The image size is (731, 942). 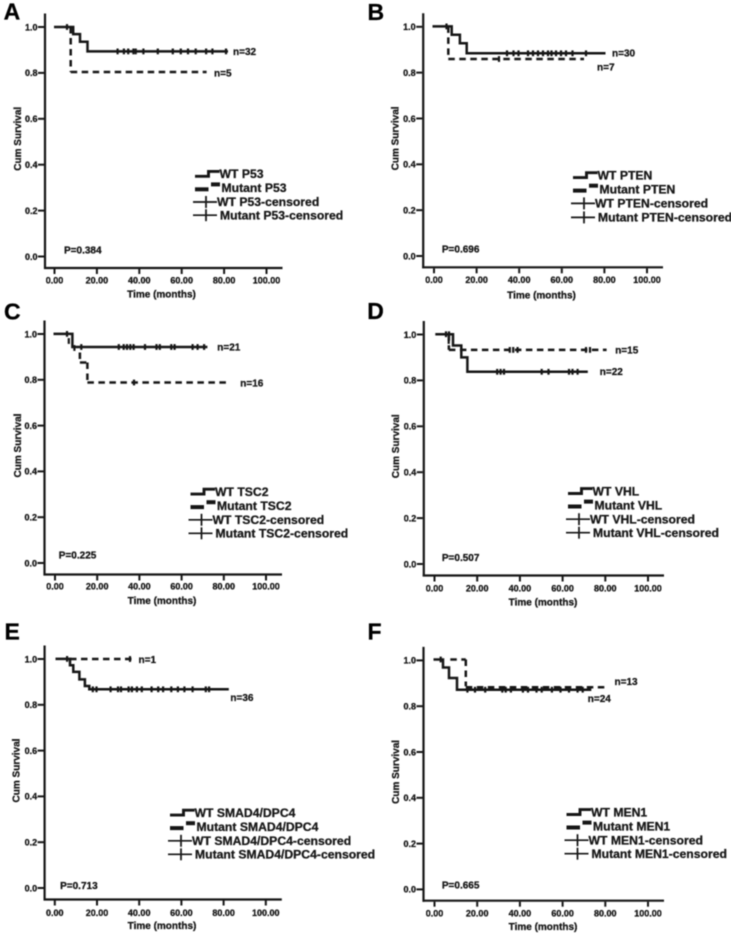 I want to click on svg-text: n=32, so click(x=245, y=52).